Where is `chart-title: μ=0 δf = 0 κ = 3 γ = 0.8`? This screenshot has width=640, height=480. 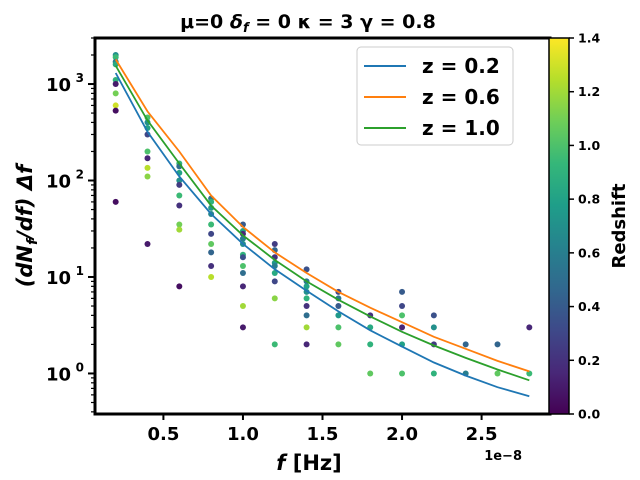 chart-title: μ=0 δf = 0 κ = 3 γ = 0.8 is located at coordinates (308, 23).